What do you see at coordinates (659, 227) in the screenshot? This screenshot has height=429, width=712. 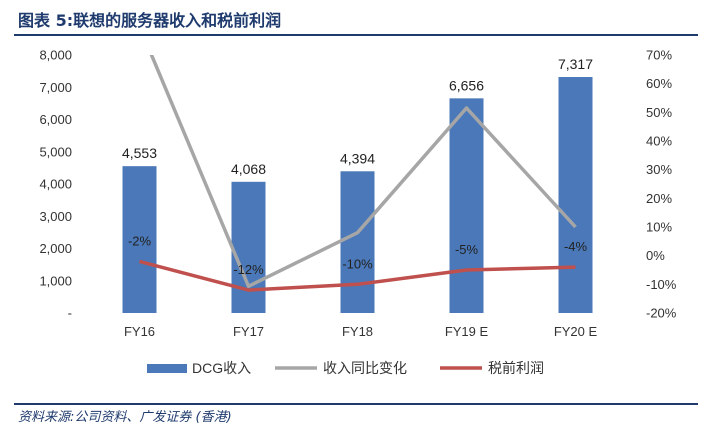 I see `right-tick-label: 10%` at bounding box center [659, 227].